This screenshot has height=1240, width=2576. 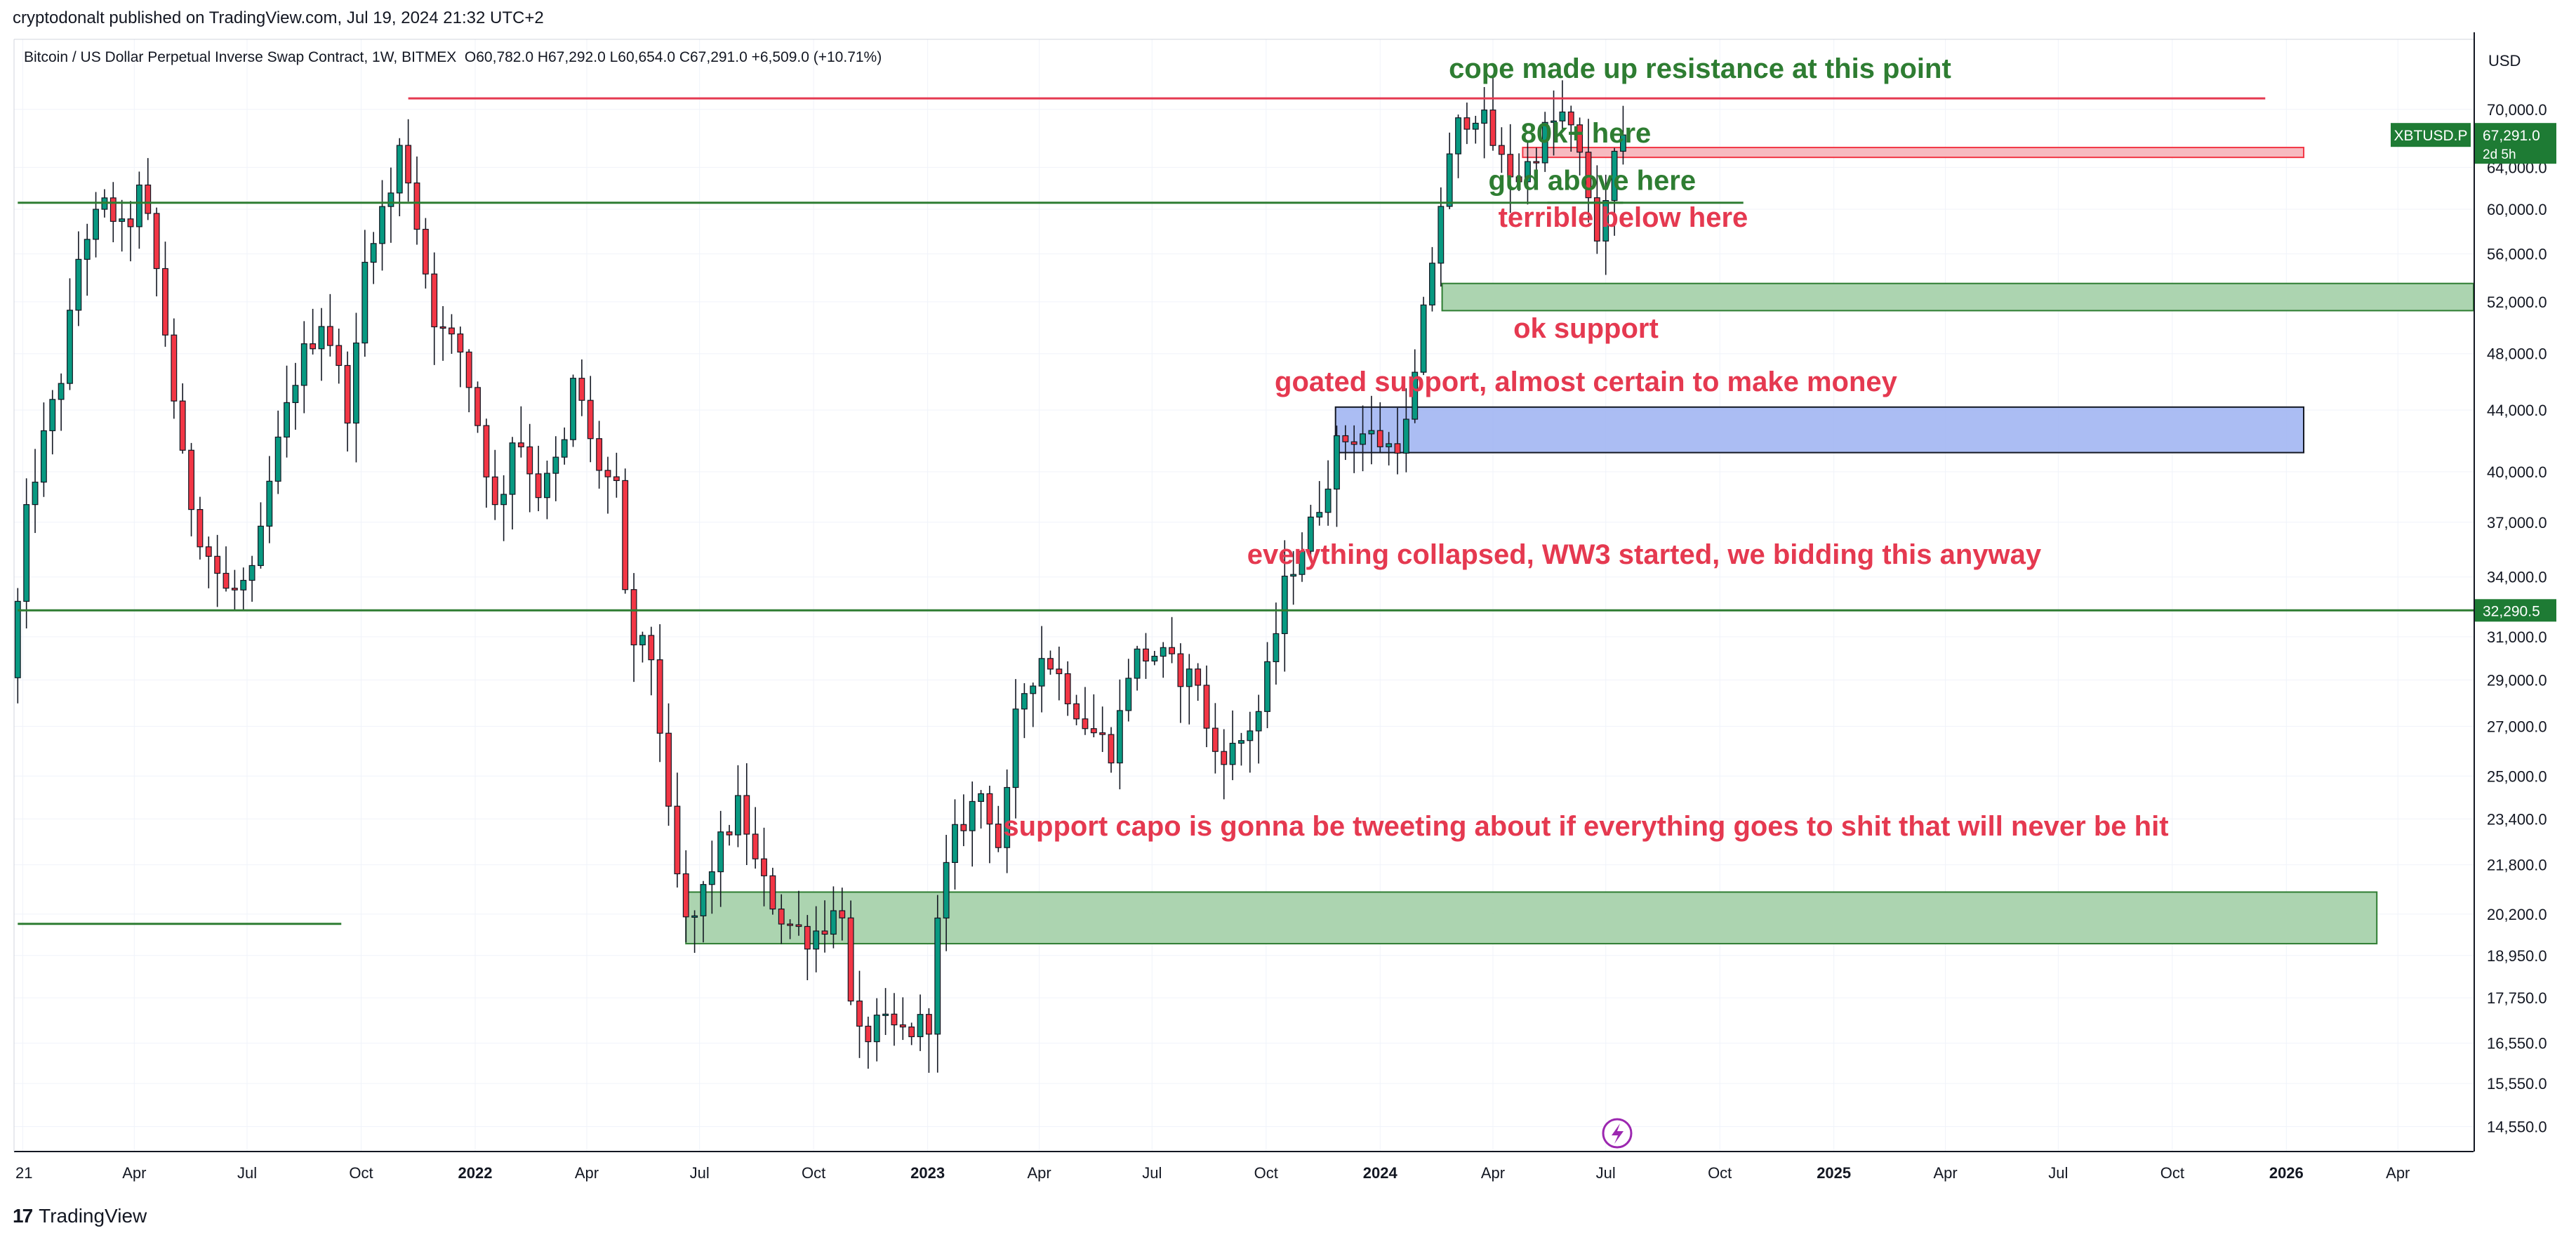 I want to click on annotation-5: ok support, so click(x=1586, y=328).